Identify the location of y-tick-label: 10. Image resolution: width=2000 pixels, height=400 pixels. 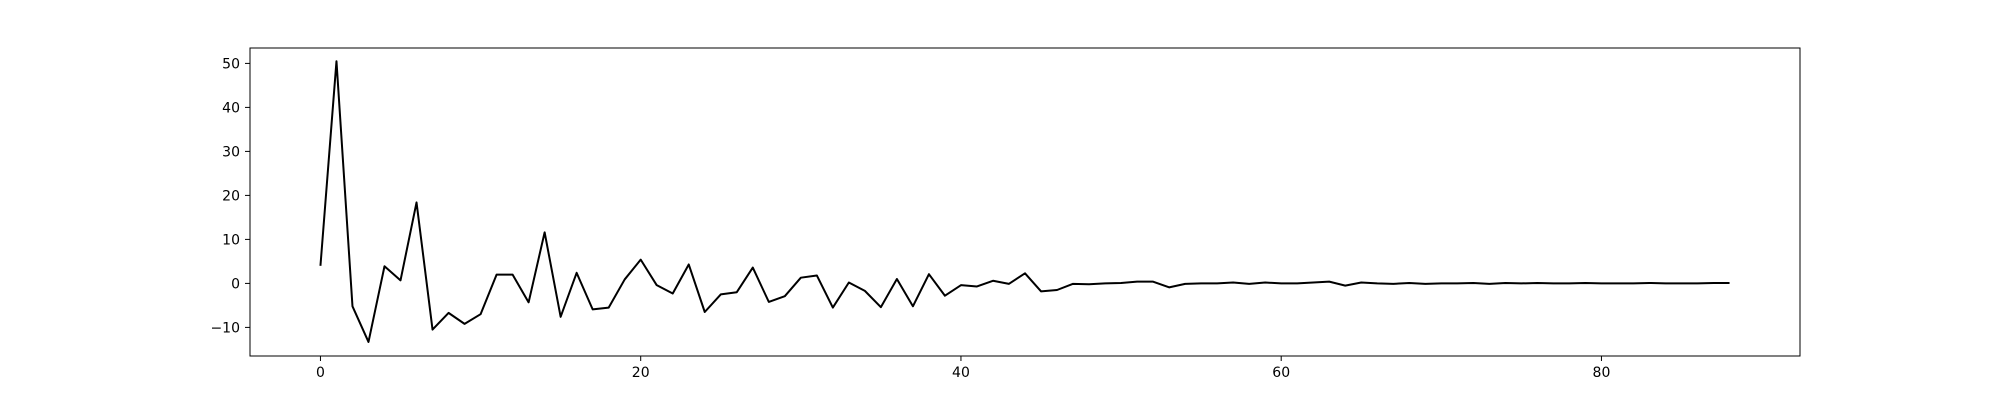
(231, 240).